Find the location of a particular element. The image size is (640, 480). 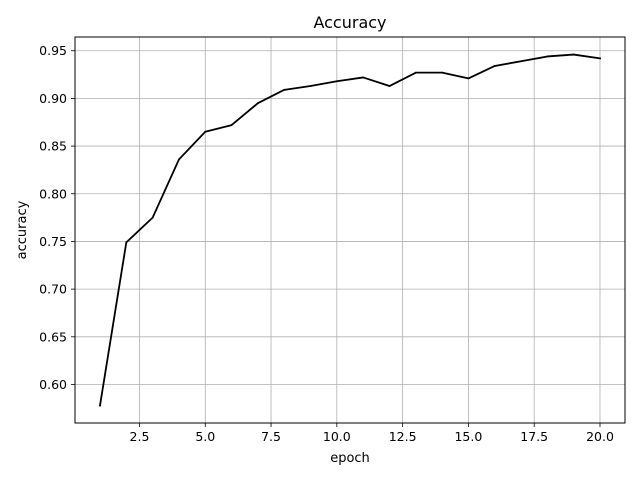

x-tick-label: 12.5 is located at coordinates (403, 436).